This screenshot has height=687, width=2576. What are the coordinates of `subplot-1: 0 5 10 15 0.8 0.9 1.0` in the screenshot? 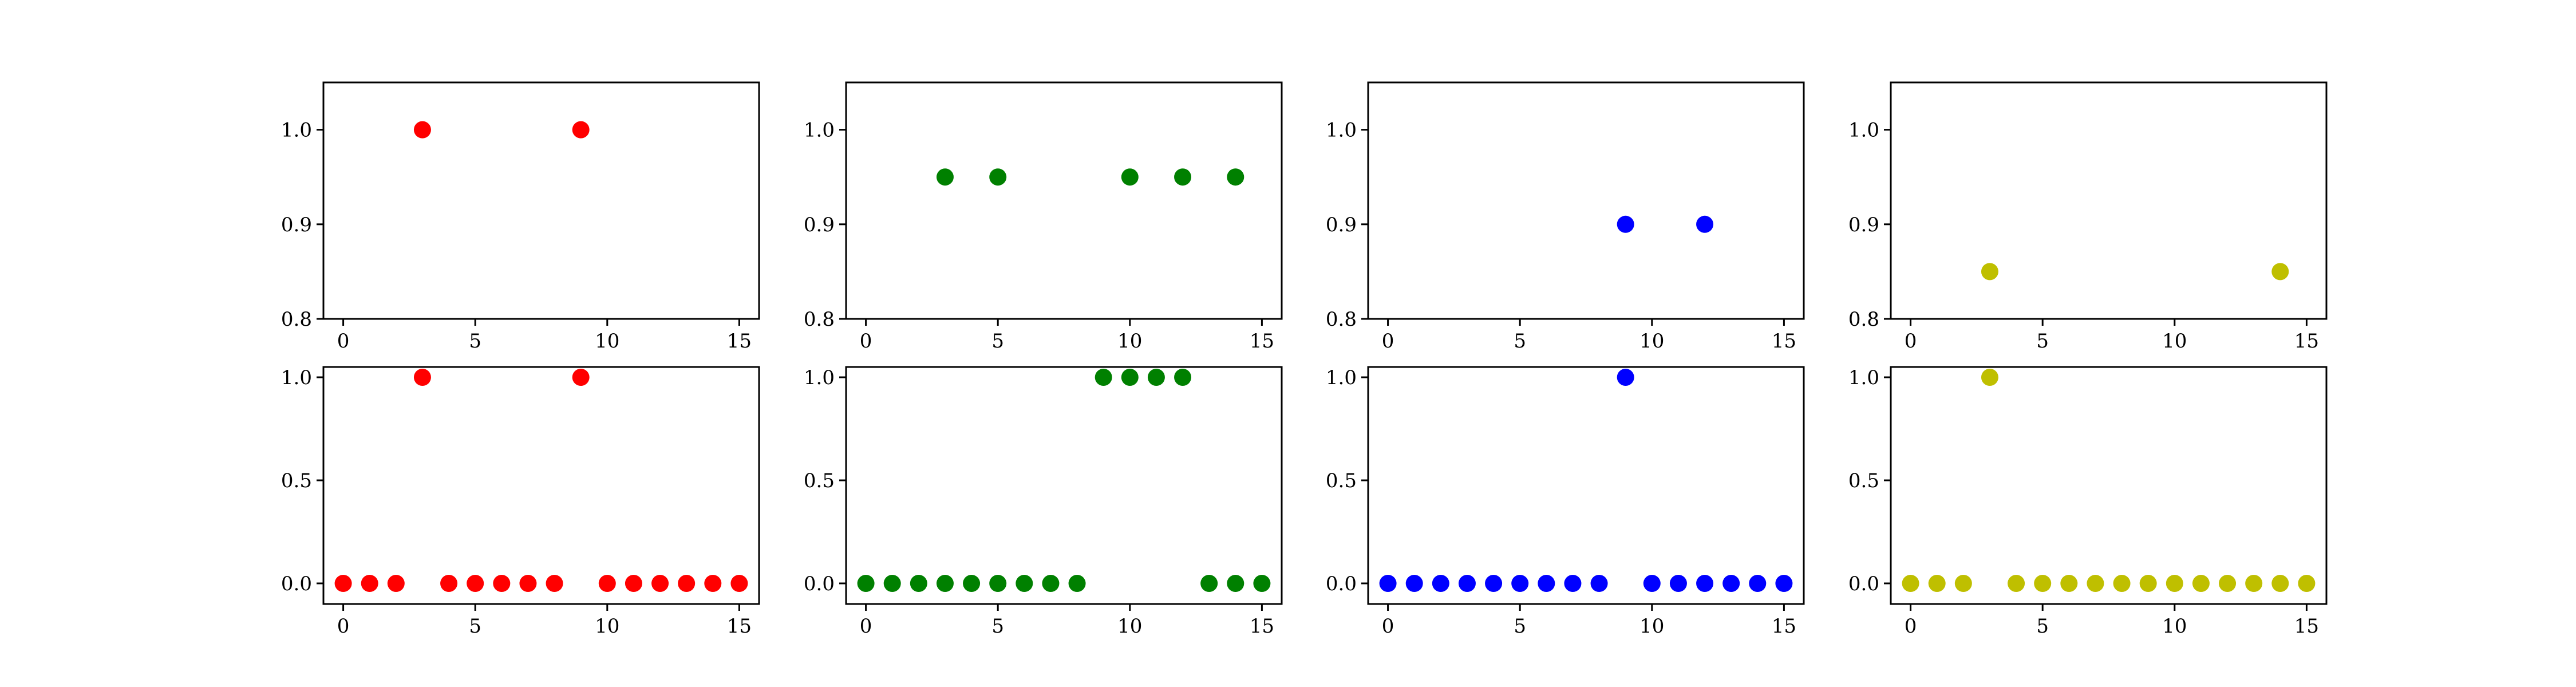 It's located at (520, 217).